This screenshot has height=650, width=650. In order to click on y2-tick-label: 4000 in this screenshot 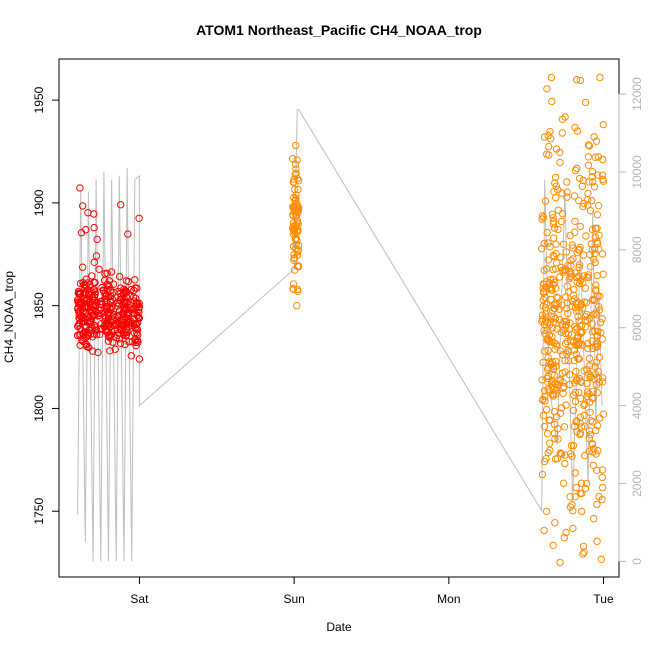, I will do `click(637, 405)`.